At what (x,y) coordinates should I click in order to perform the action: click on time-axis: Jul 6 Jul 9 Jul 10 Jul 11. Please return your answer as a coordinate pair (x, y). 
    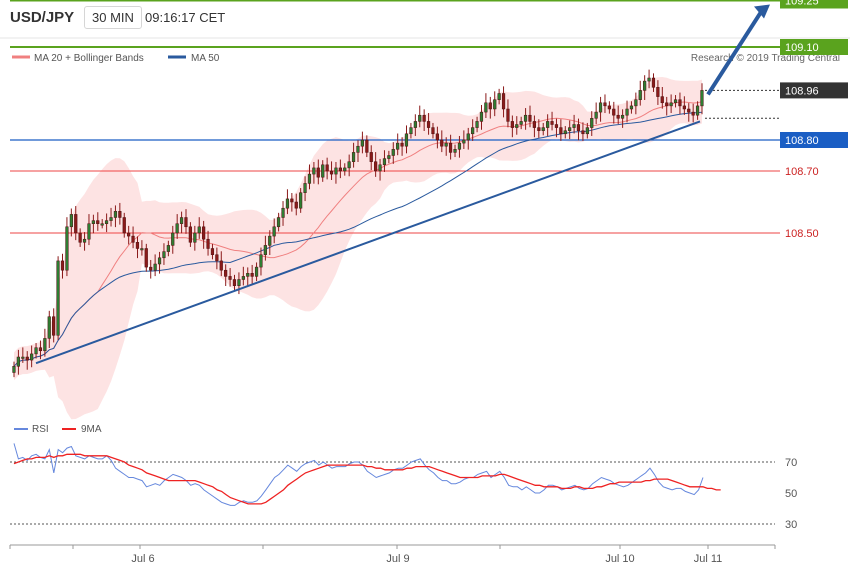
    Looking at the image, I should click on (392, 555).